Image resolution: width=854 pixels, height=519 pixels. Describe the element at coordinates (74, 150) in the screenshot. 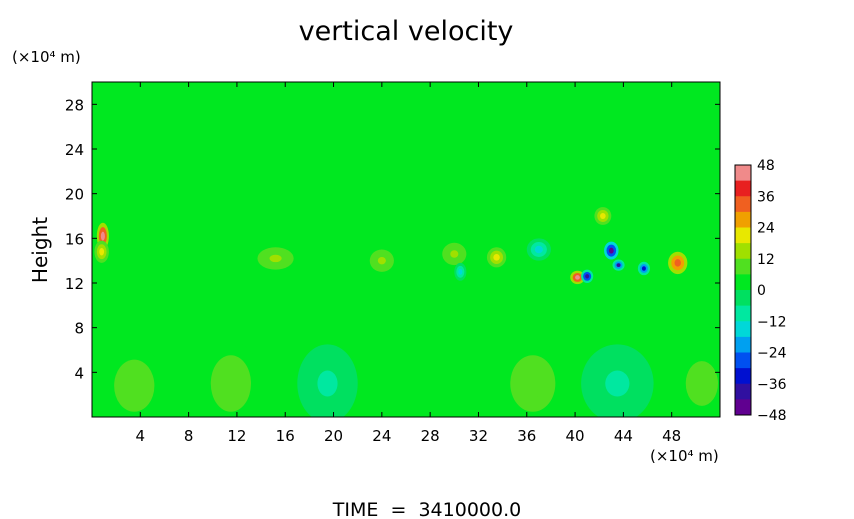

I see `y-tick-label: 24` at that location.